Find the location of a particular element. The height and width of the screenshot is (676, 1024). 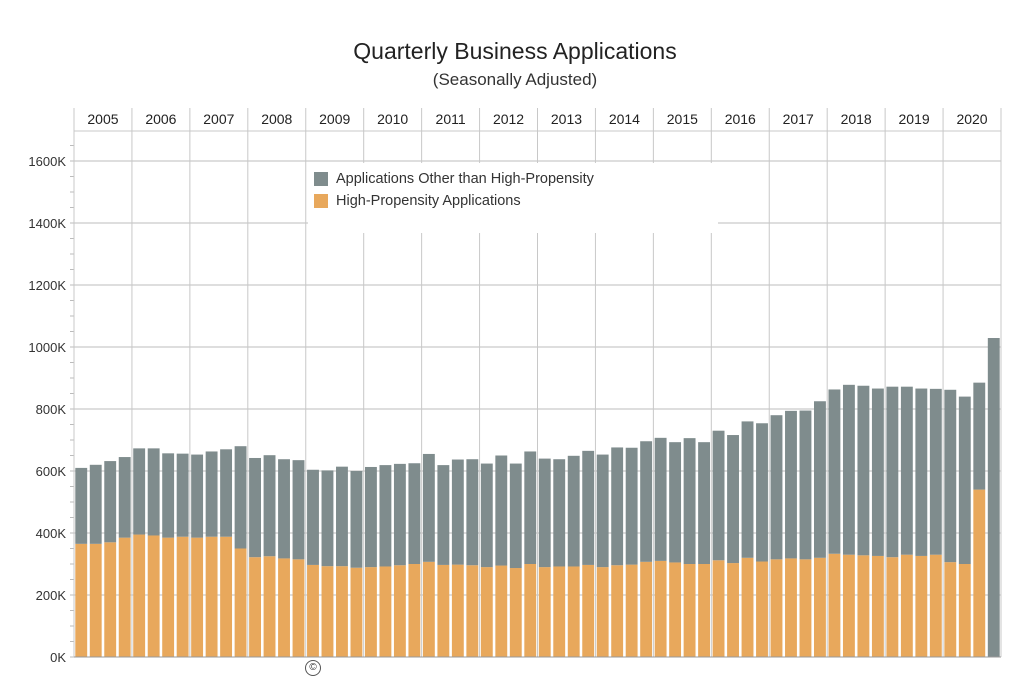

x-year-label: 2008 is located at coordinates (276, 119).